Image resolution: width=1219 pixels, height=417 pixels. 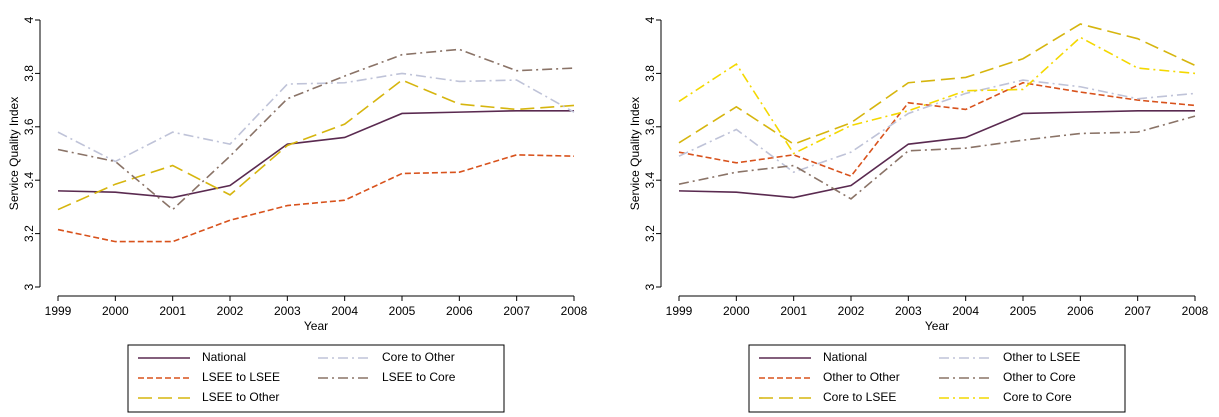 What do you see at coordinates (1039, 377) in the screenshot?
I see `legend-label: Other to Core` at bounding box center [1039, 377].